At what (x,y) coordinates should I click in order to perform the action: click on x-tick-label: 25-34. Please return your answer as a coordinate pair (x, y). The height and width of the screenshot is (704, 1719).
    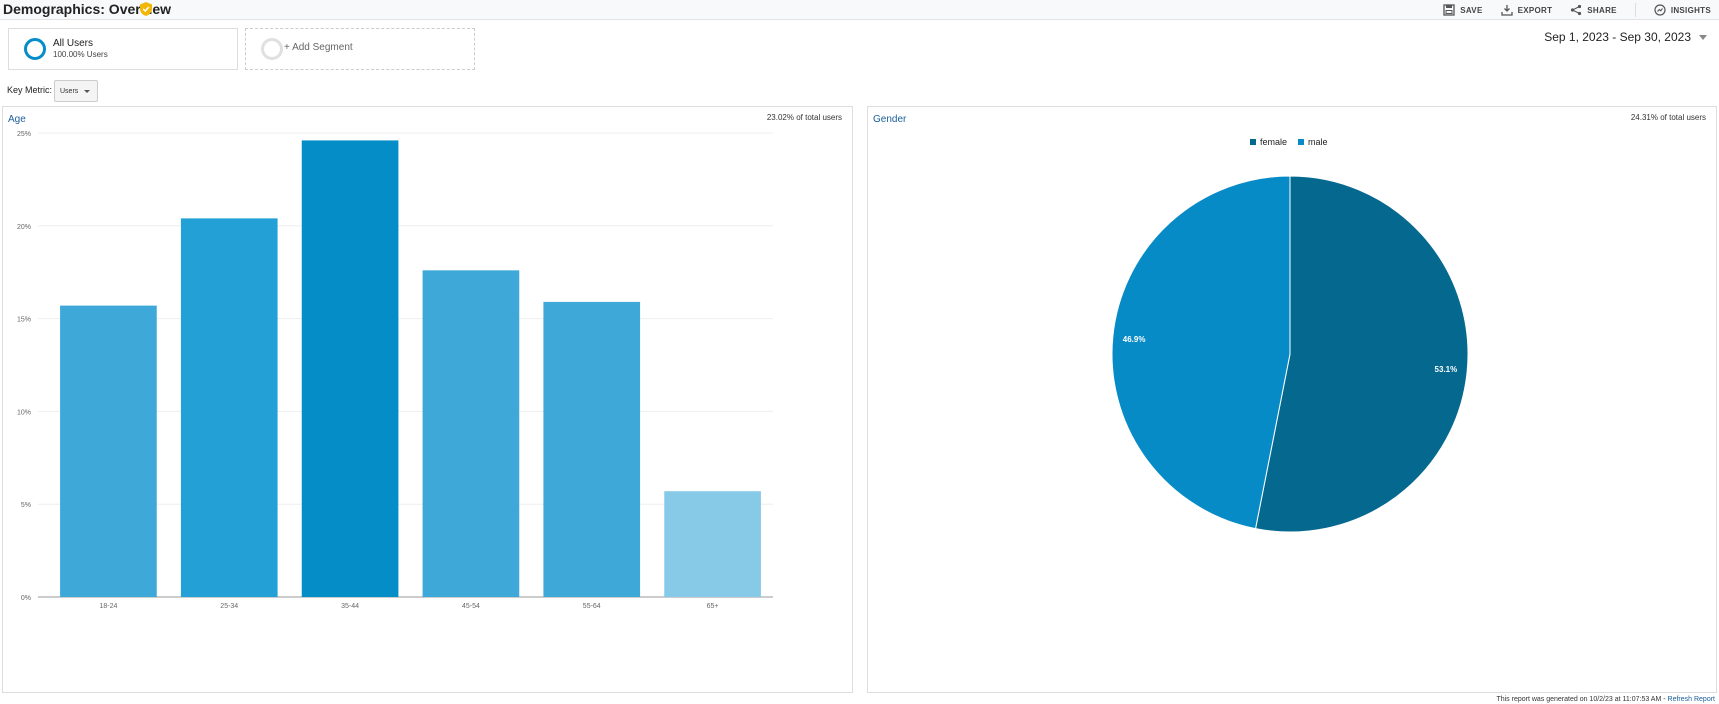
    Looking at the image, I should click on (229, 606).